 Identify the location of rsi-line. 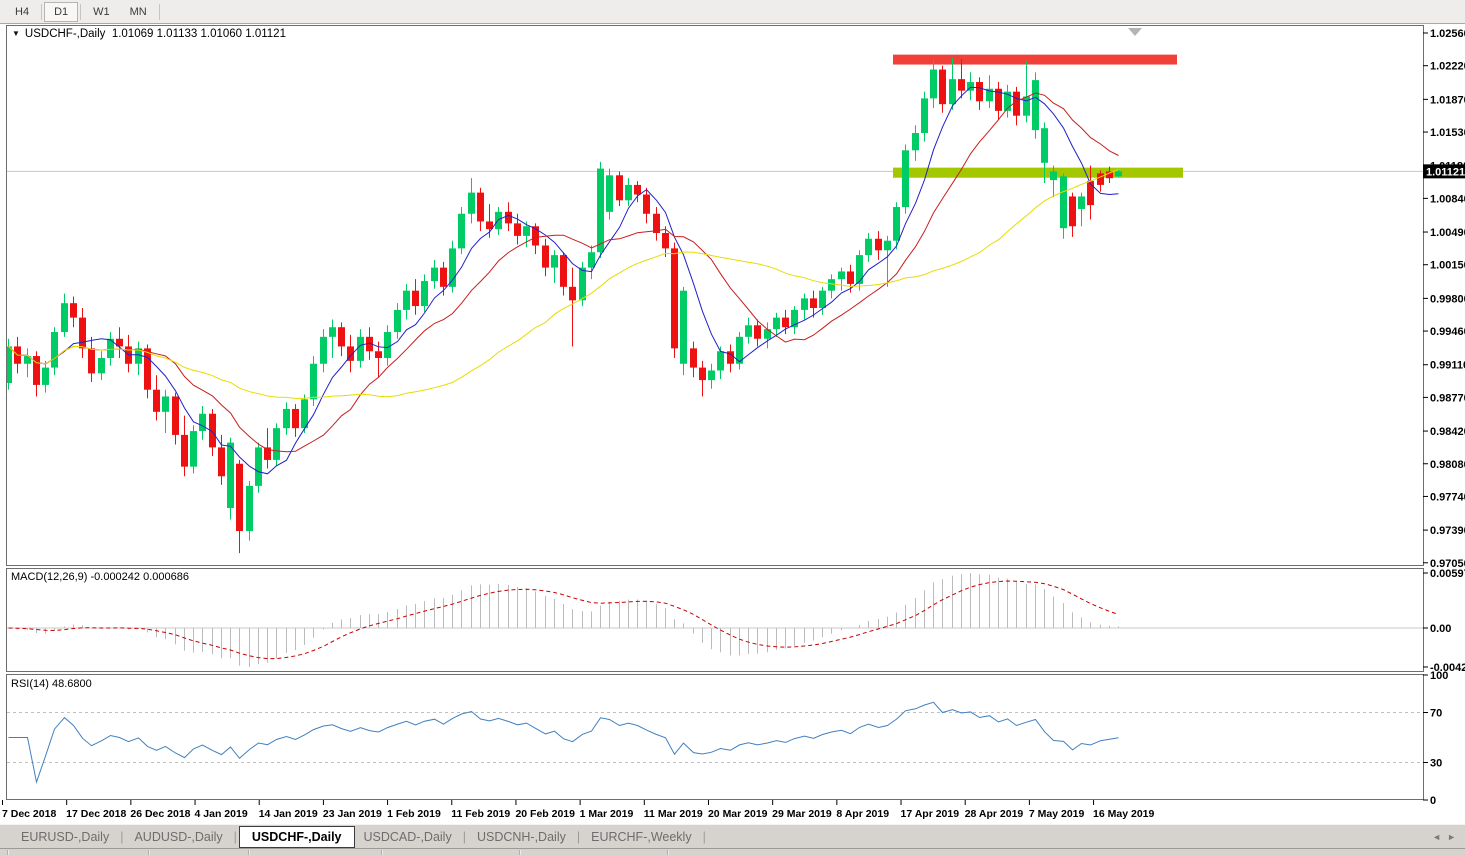
(563, 742).